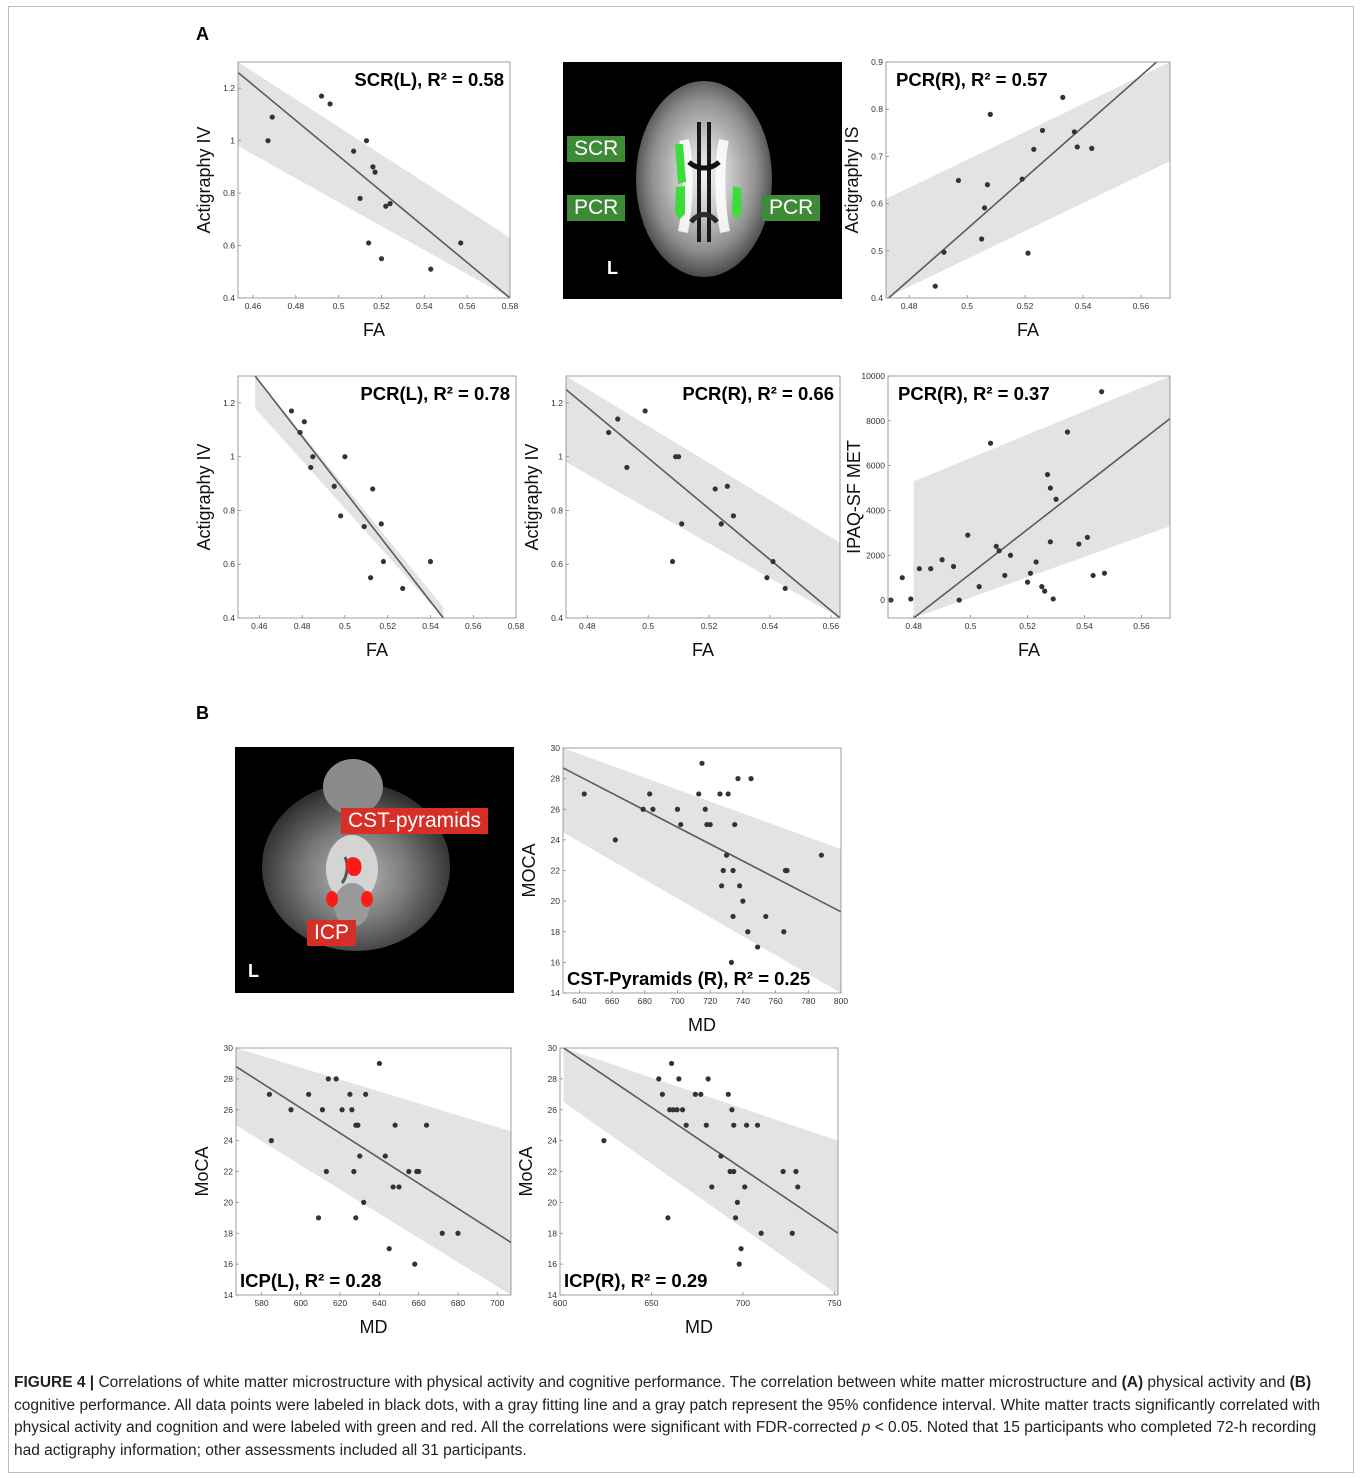  What do you see at coordinates (688, 978) in the screenshot?
I see `chart-title: CST-Pyramids (R), R² = 0.25` at bounding box center [688, 978].